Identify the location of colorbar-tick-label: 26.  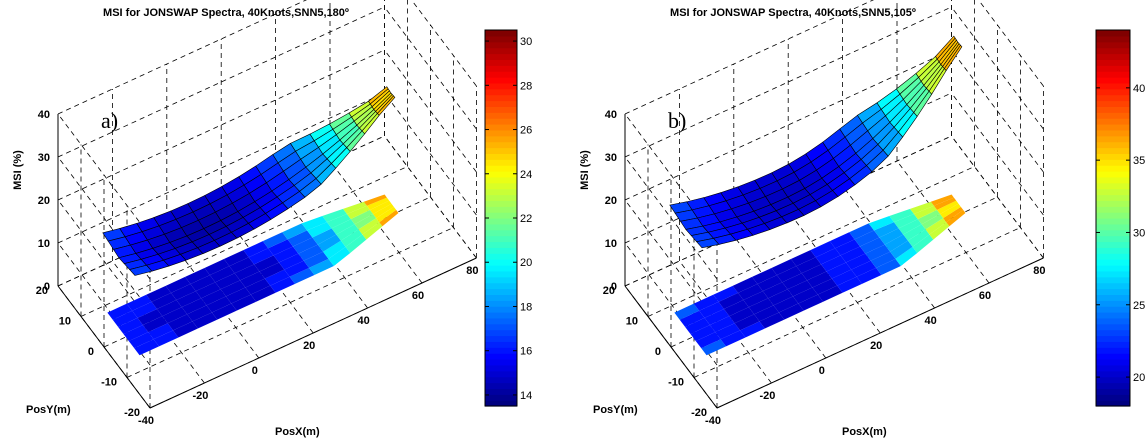
(526, 131).